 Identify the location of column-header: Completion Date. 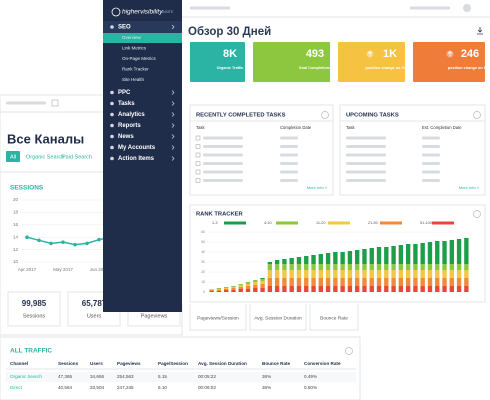
(296, 127).